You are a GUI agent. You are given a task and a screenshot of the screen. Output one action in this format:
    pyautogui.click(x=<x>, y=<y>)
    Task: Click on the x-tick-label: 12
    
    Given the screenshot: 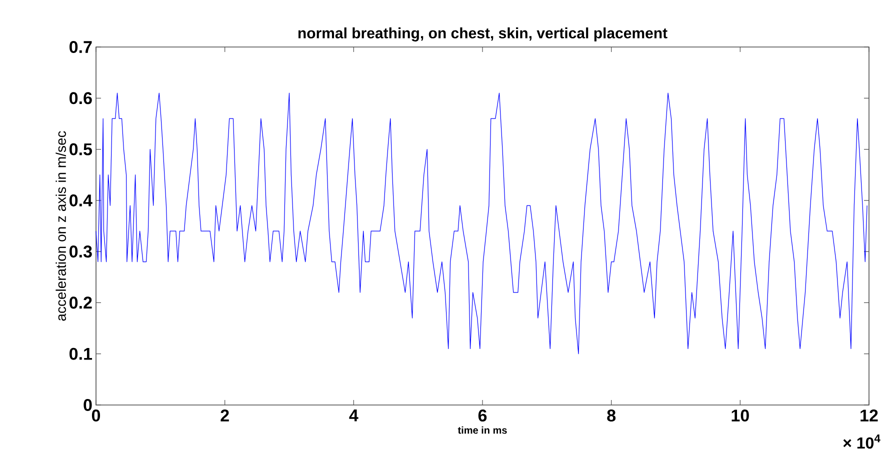 What is the action you would take?
    pyautogui.click(x=869, y=416)
    